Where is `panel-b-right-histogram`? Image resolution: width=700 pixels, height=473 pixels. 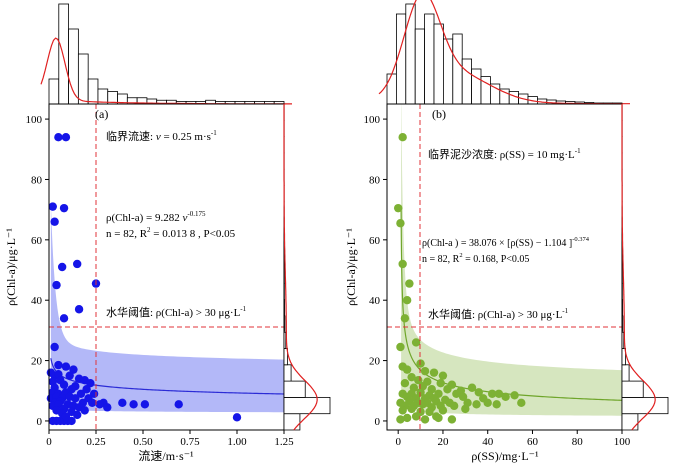 panel-b-right-histogram is located at coordinates (645, 267).